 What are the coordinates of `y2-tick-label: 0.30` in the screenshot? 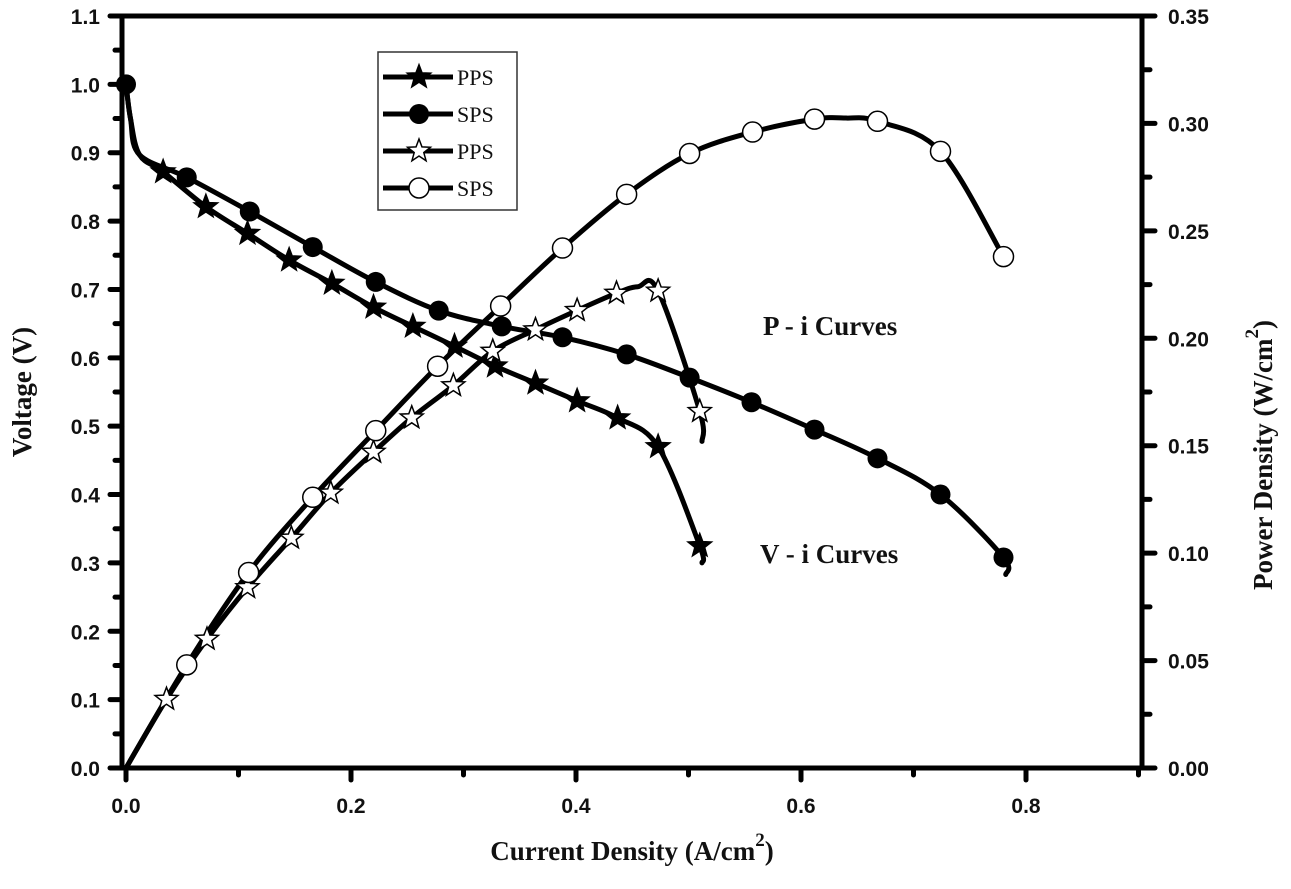 It's located at (1188, 124).